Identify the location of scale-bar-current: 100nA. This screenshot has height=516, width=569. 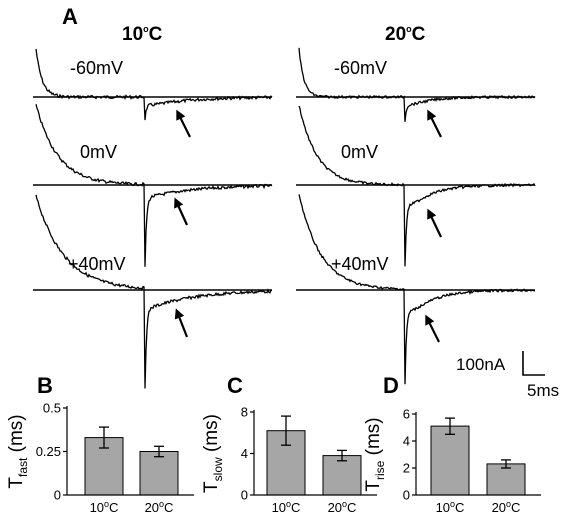
(481, 364).